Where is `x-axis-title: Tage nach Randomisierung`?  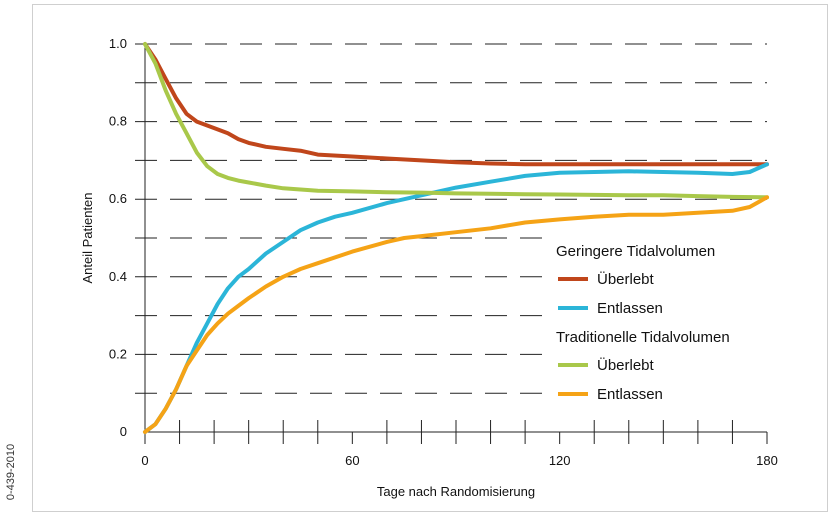 x-axis-title: Tage nach Randomisierung is located at coordinates (456, 491).